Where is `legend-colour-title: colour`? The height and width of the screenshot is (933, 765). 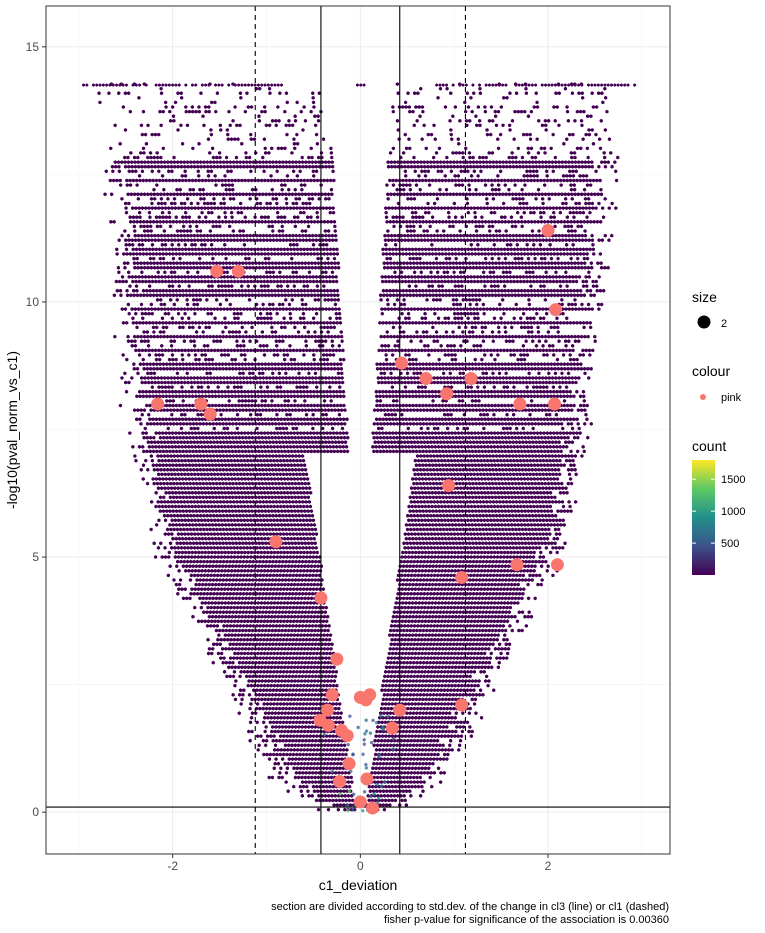
legend-colour-title: colour is located at coordinates (711, 371).